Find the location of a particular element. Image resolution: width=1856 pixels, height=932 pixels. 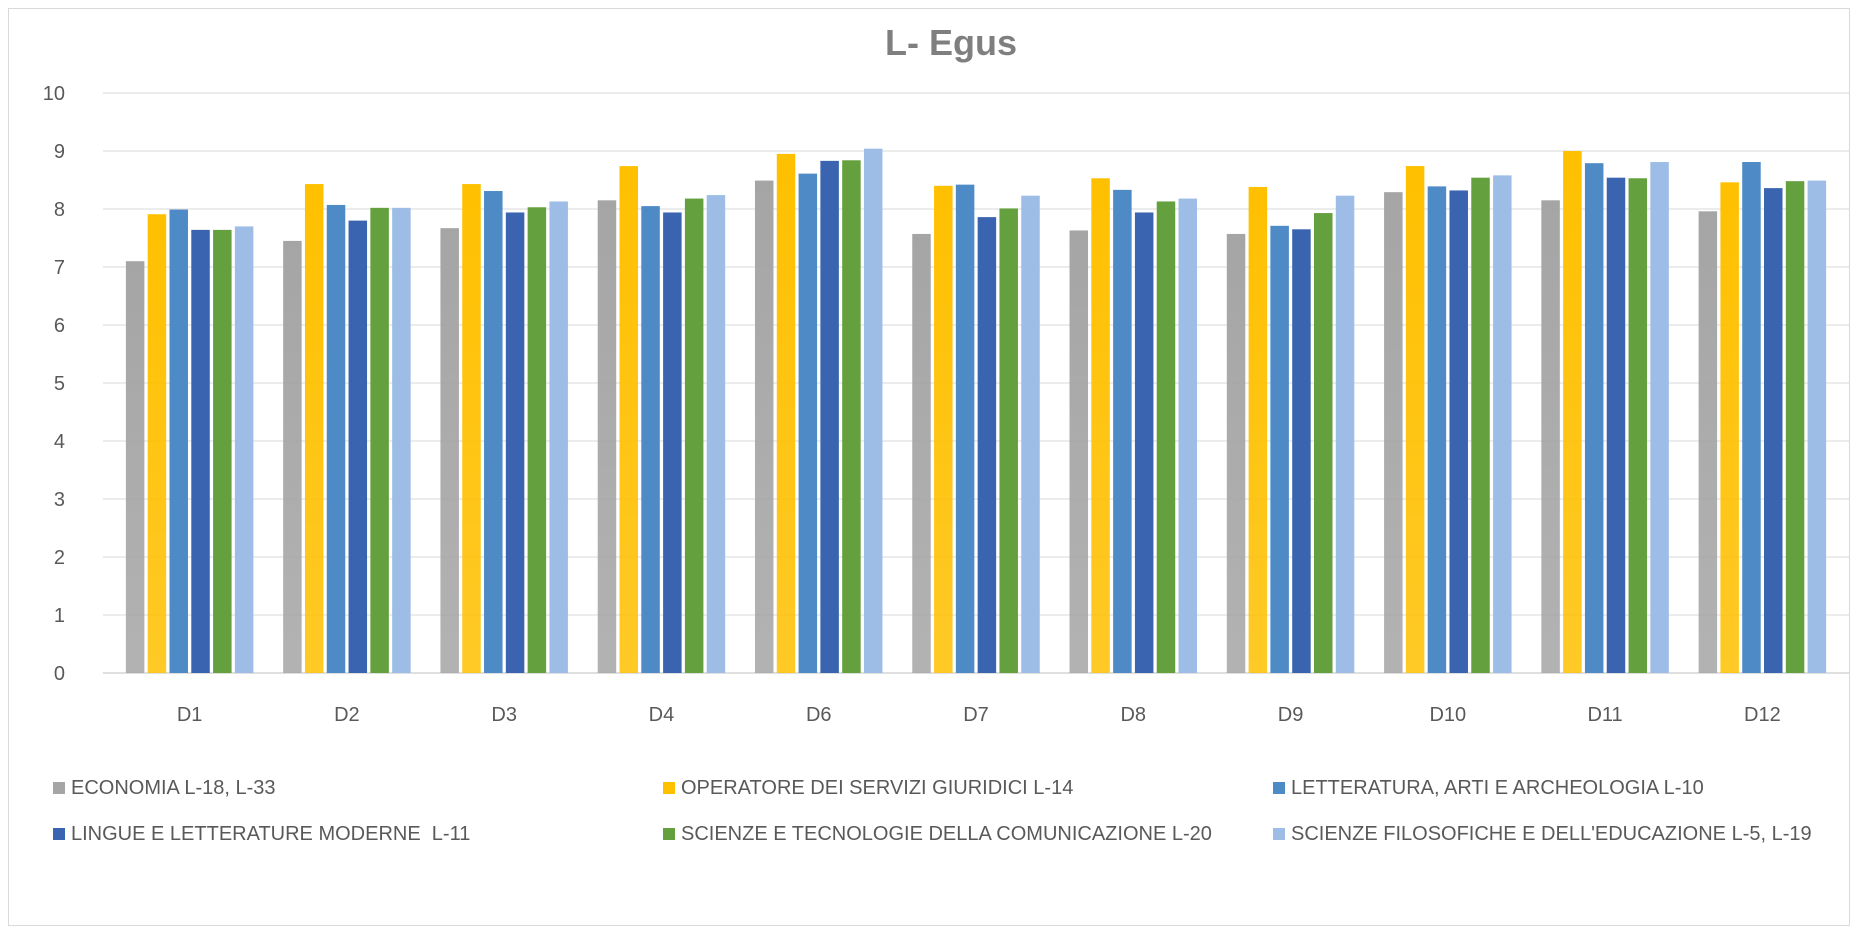

y-tick-label: 9 is located at coordinates (59, 152).